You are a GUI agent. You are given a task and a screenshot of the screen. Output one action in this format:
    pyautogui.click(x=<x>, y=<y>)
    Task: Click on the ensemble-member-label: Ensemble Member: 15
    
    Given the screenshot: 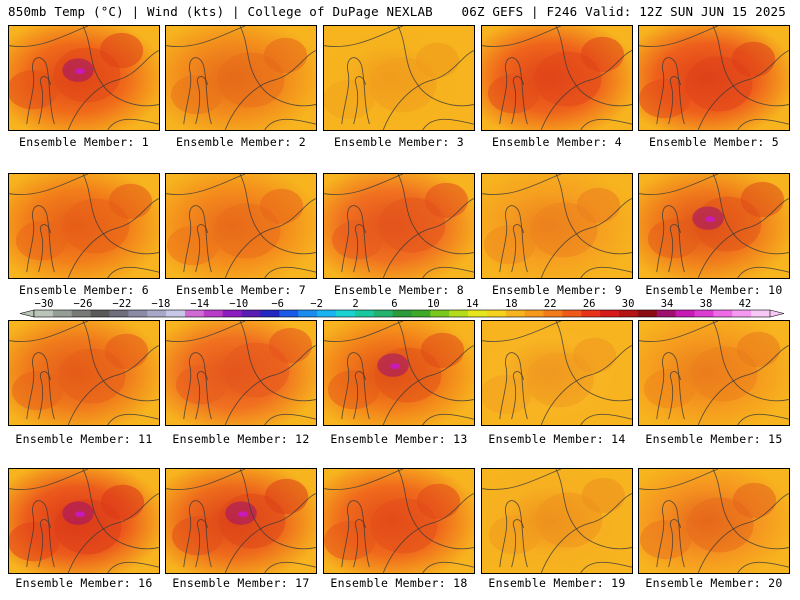 What is the action you would take?
    pyautogui.click(x=714, y=439)
    